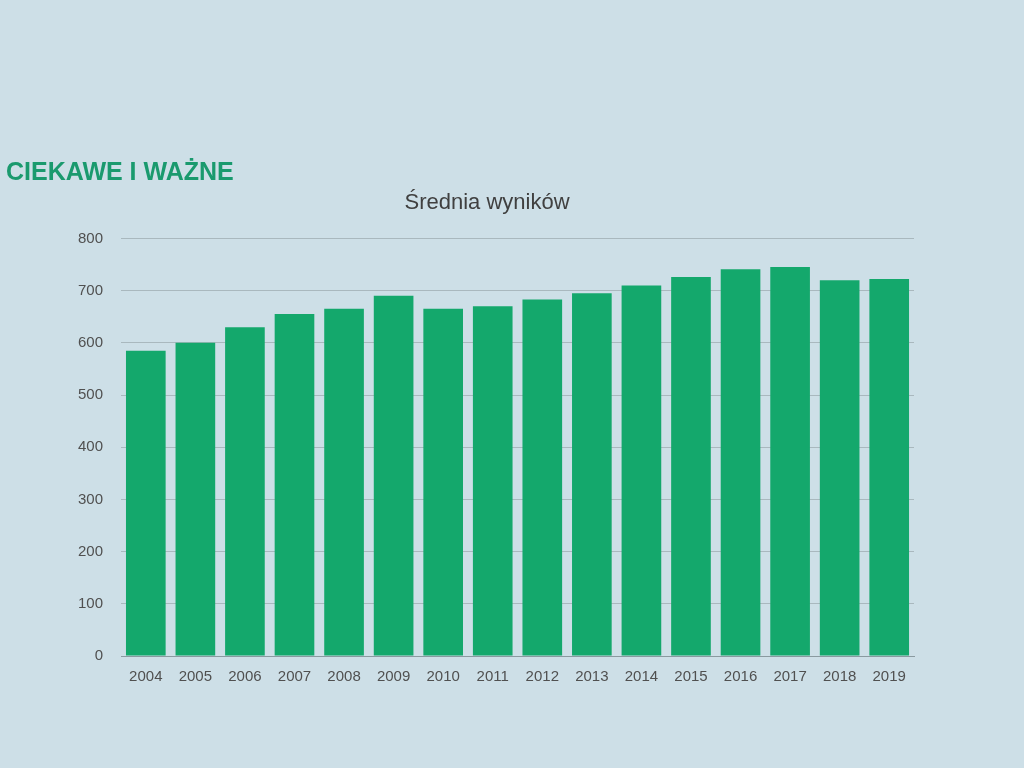  Describe the element at coordinates (839, 676) in the screenshot. I see `x-tick-label: 2018` at that location.